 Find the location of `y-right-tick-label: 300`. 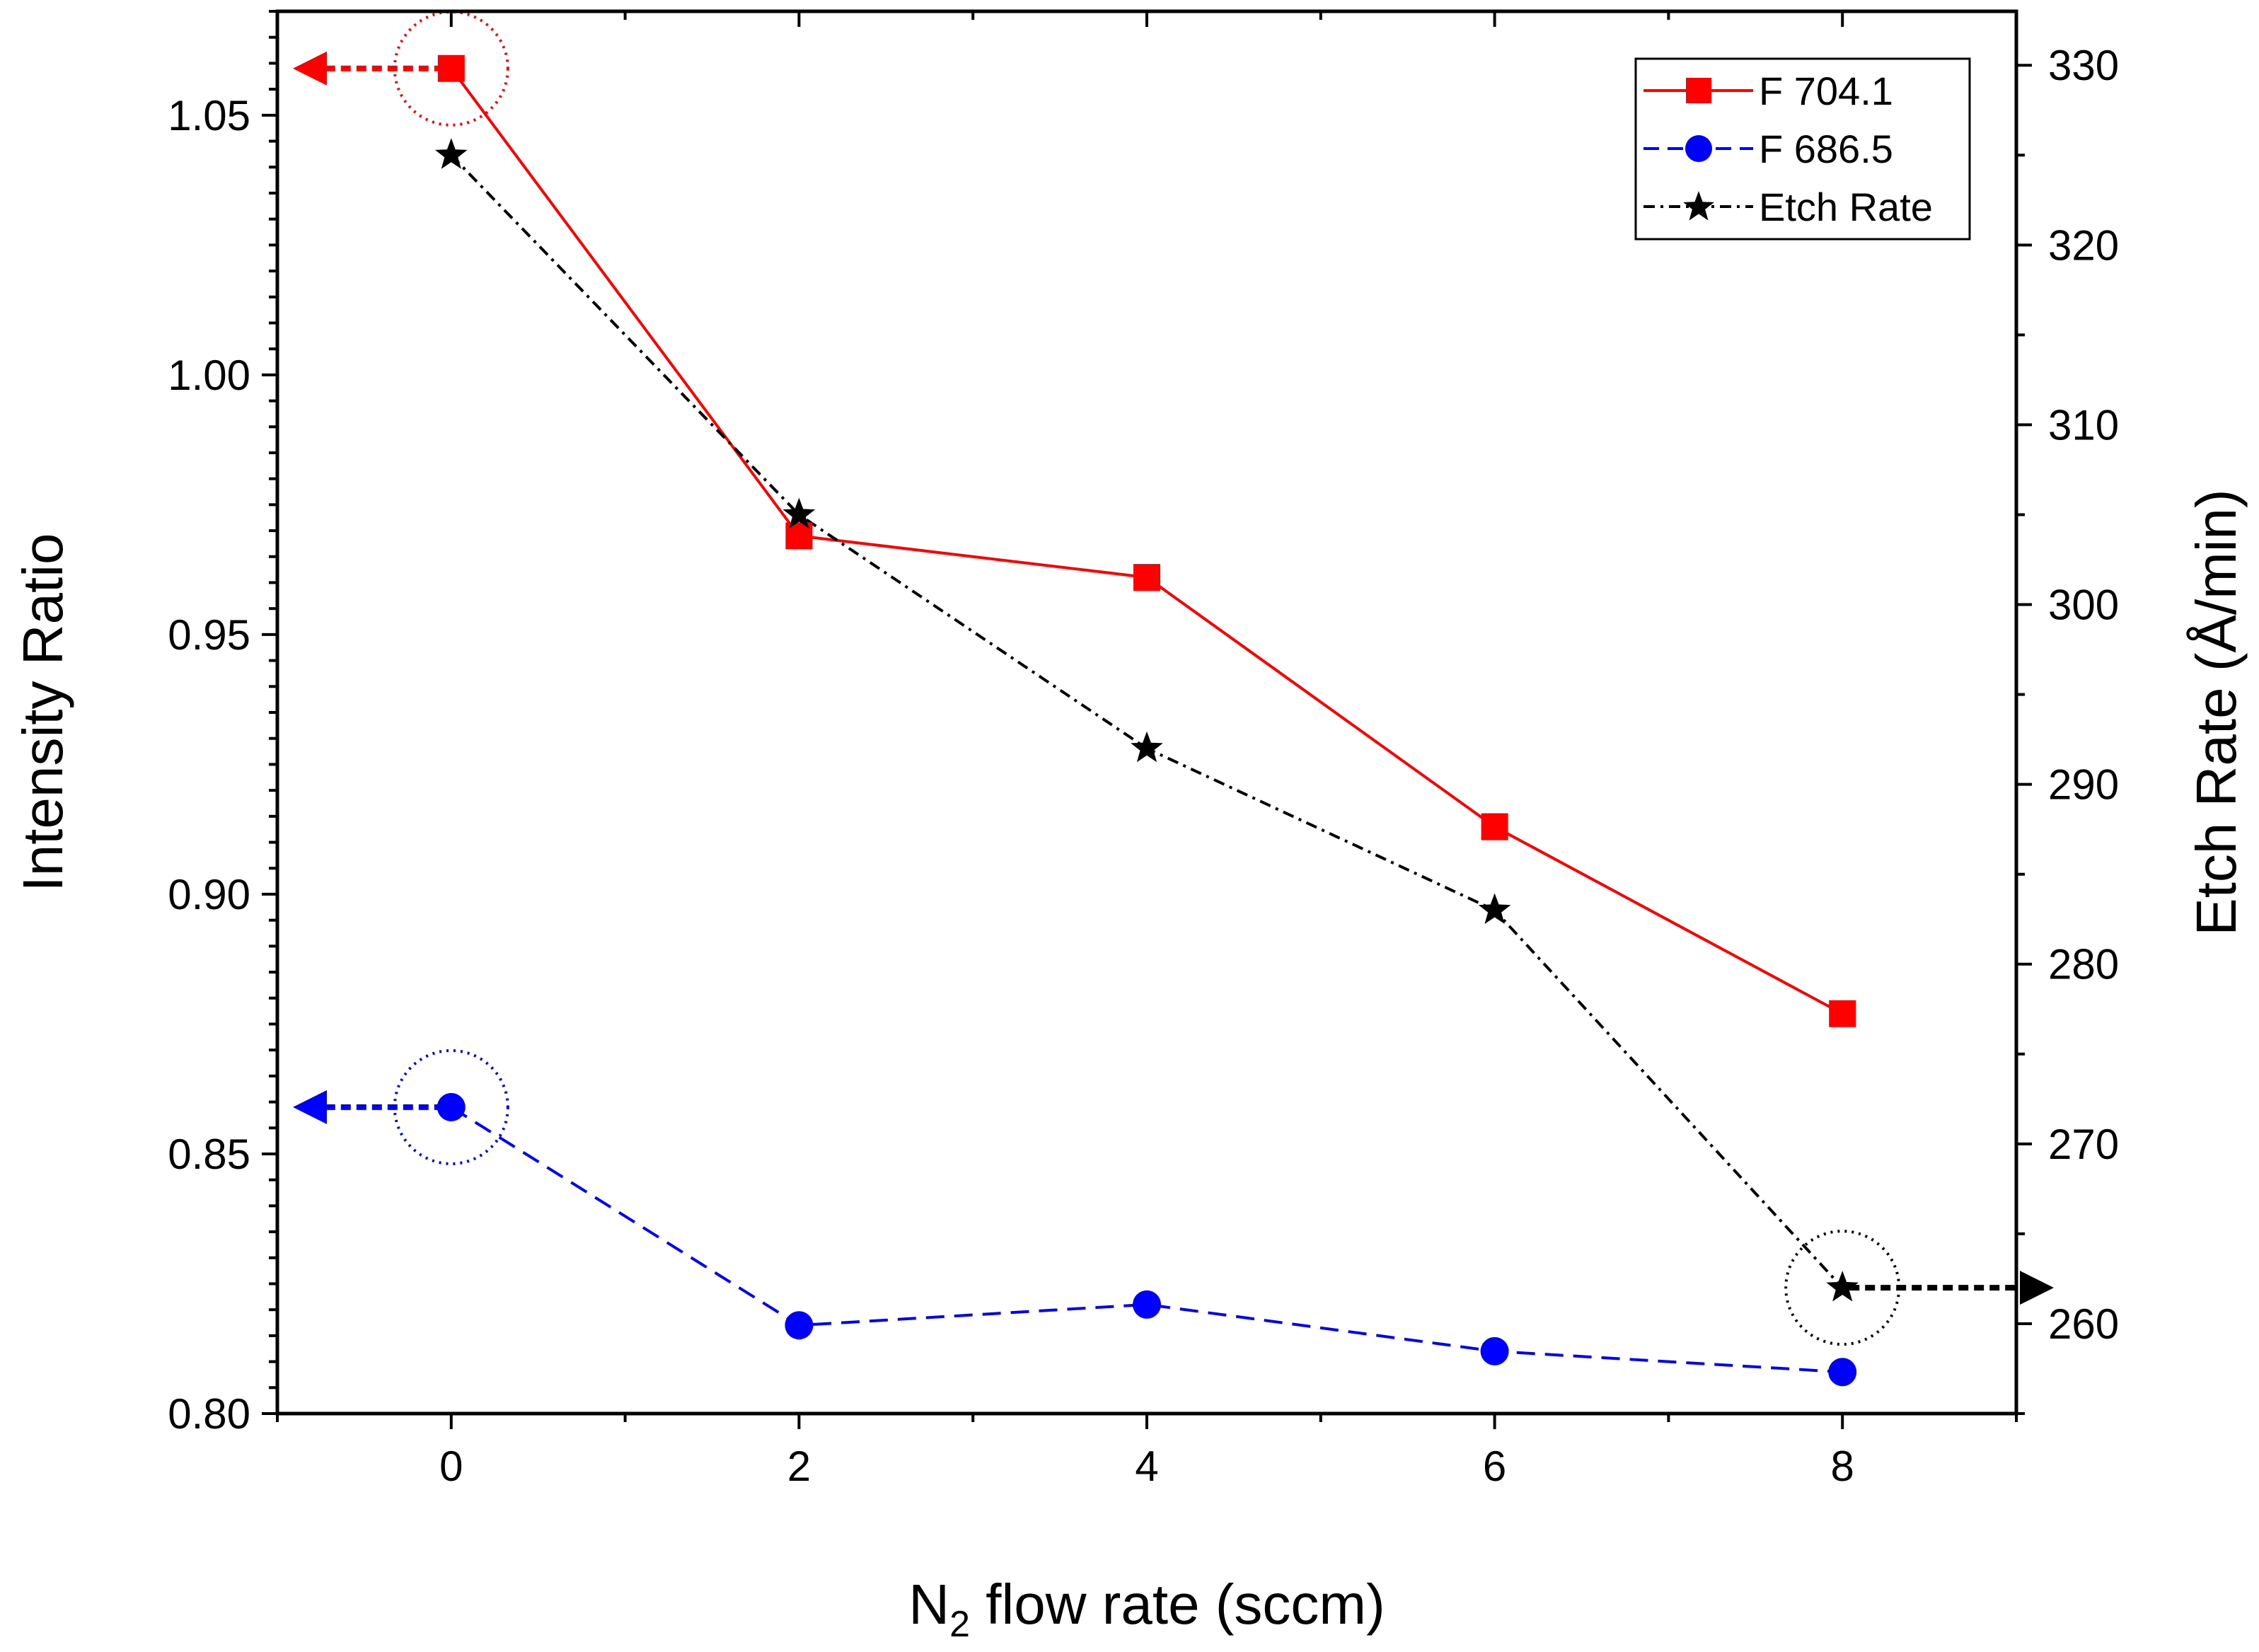

y-right-tick-label: 300 is located at coordinates (2083, 605).